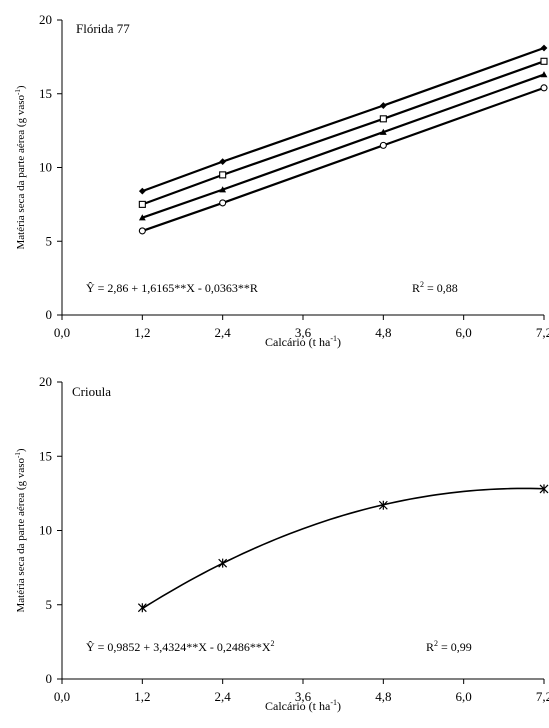 This screenshot has height=728, width=549. I want to click on r-squared-value: = 0,88, so click(441, 288).